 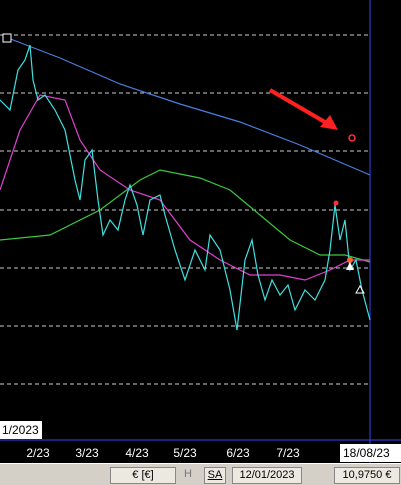 What do you see at coordinates (143, 475) in the screenshot?
I see `currency: € [€]` at bounding box center [143, 475].